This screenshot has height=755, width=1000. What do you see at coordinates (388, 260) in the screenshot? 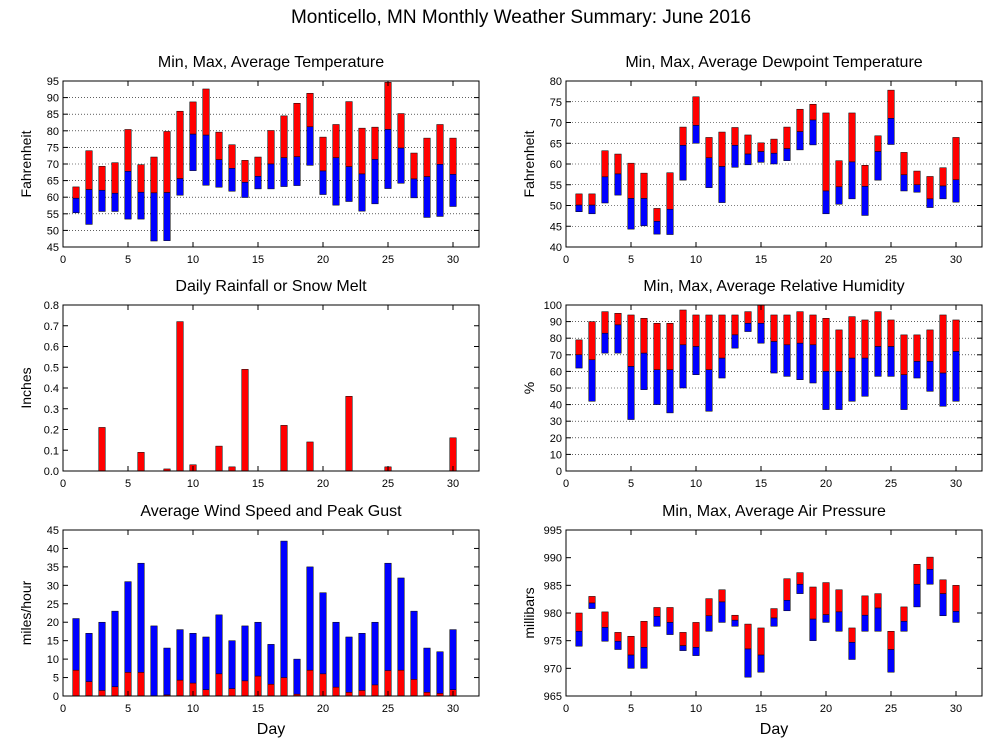
I see `temp-xtick-label: 25` at bounding box center [388, 260].